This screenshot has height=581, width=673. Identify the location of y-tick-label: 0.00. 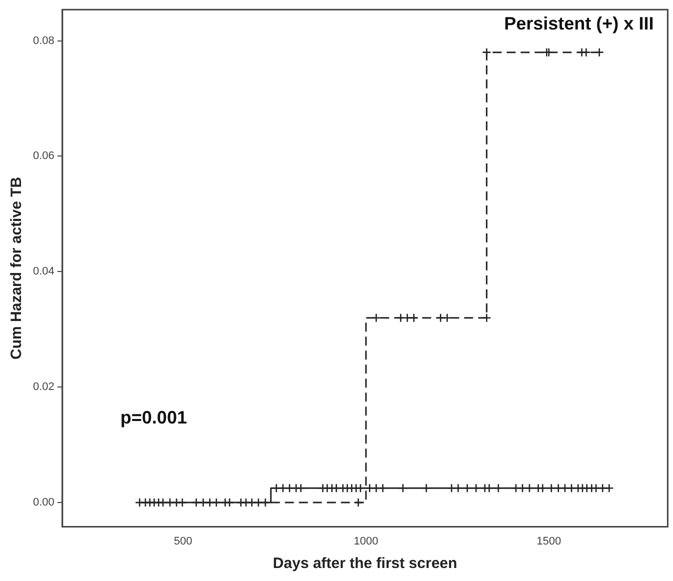
(43, 502).